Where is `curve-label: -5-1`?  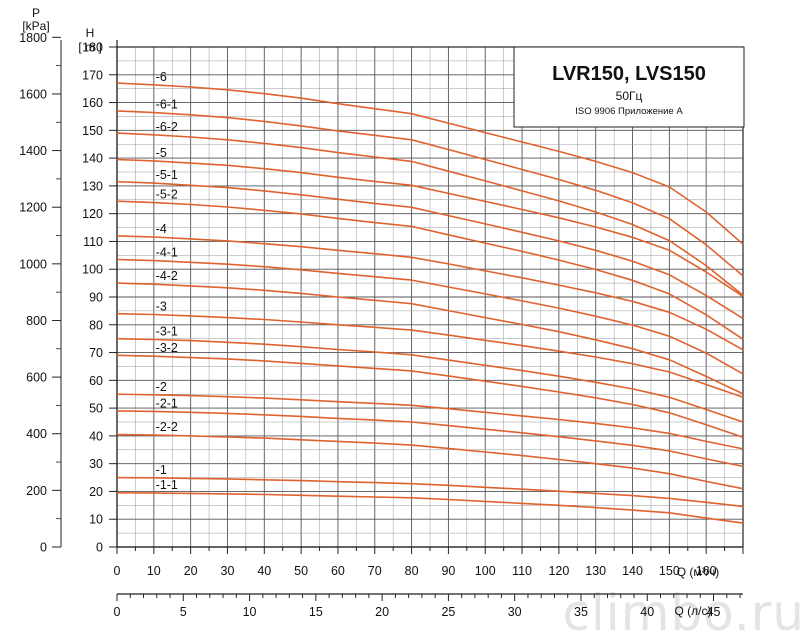 curve-label: -5-1 is located at coordinates (167, 175).